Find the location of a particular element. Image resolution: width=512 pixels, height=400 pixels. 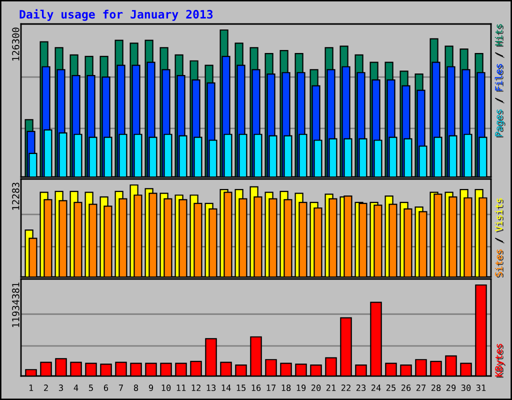

x-tick-label: 30 is located at coordinates (466, 388).